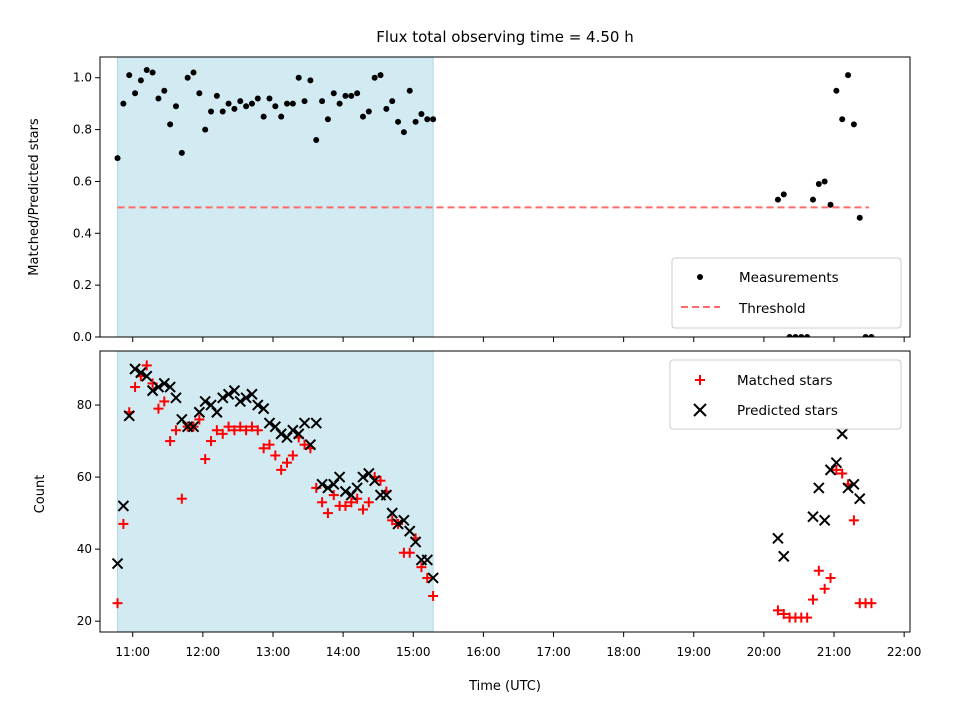  What do you see at coordinates (82, 130) in the screenshot?
I see `y-tick-label: 0.8` at bounding box center [82, 130].